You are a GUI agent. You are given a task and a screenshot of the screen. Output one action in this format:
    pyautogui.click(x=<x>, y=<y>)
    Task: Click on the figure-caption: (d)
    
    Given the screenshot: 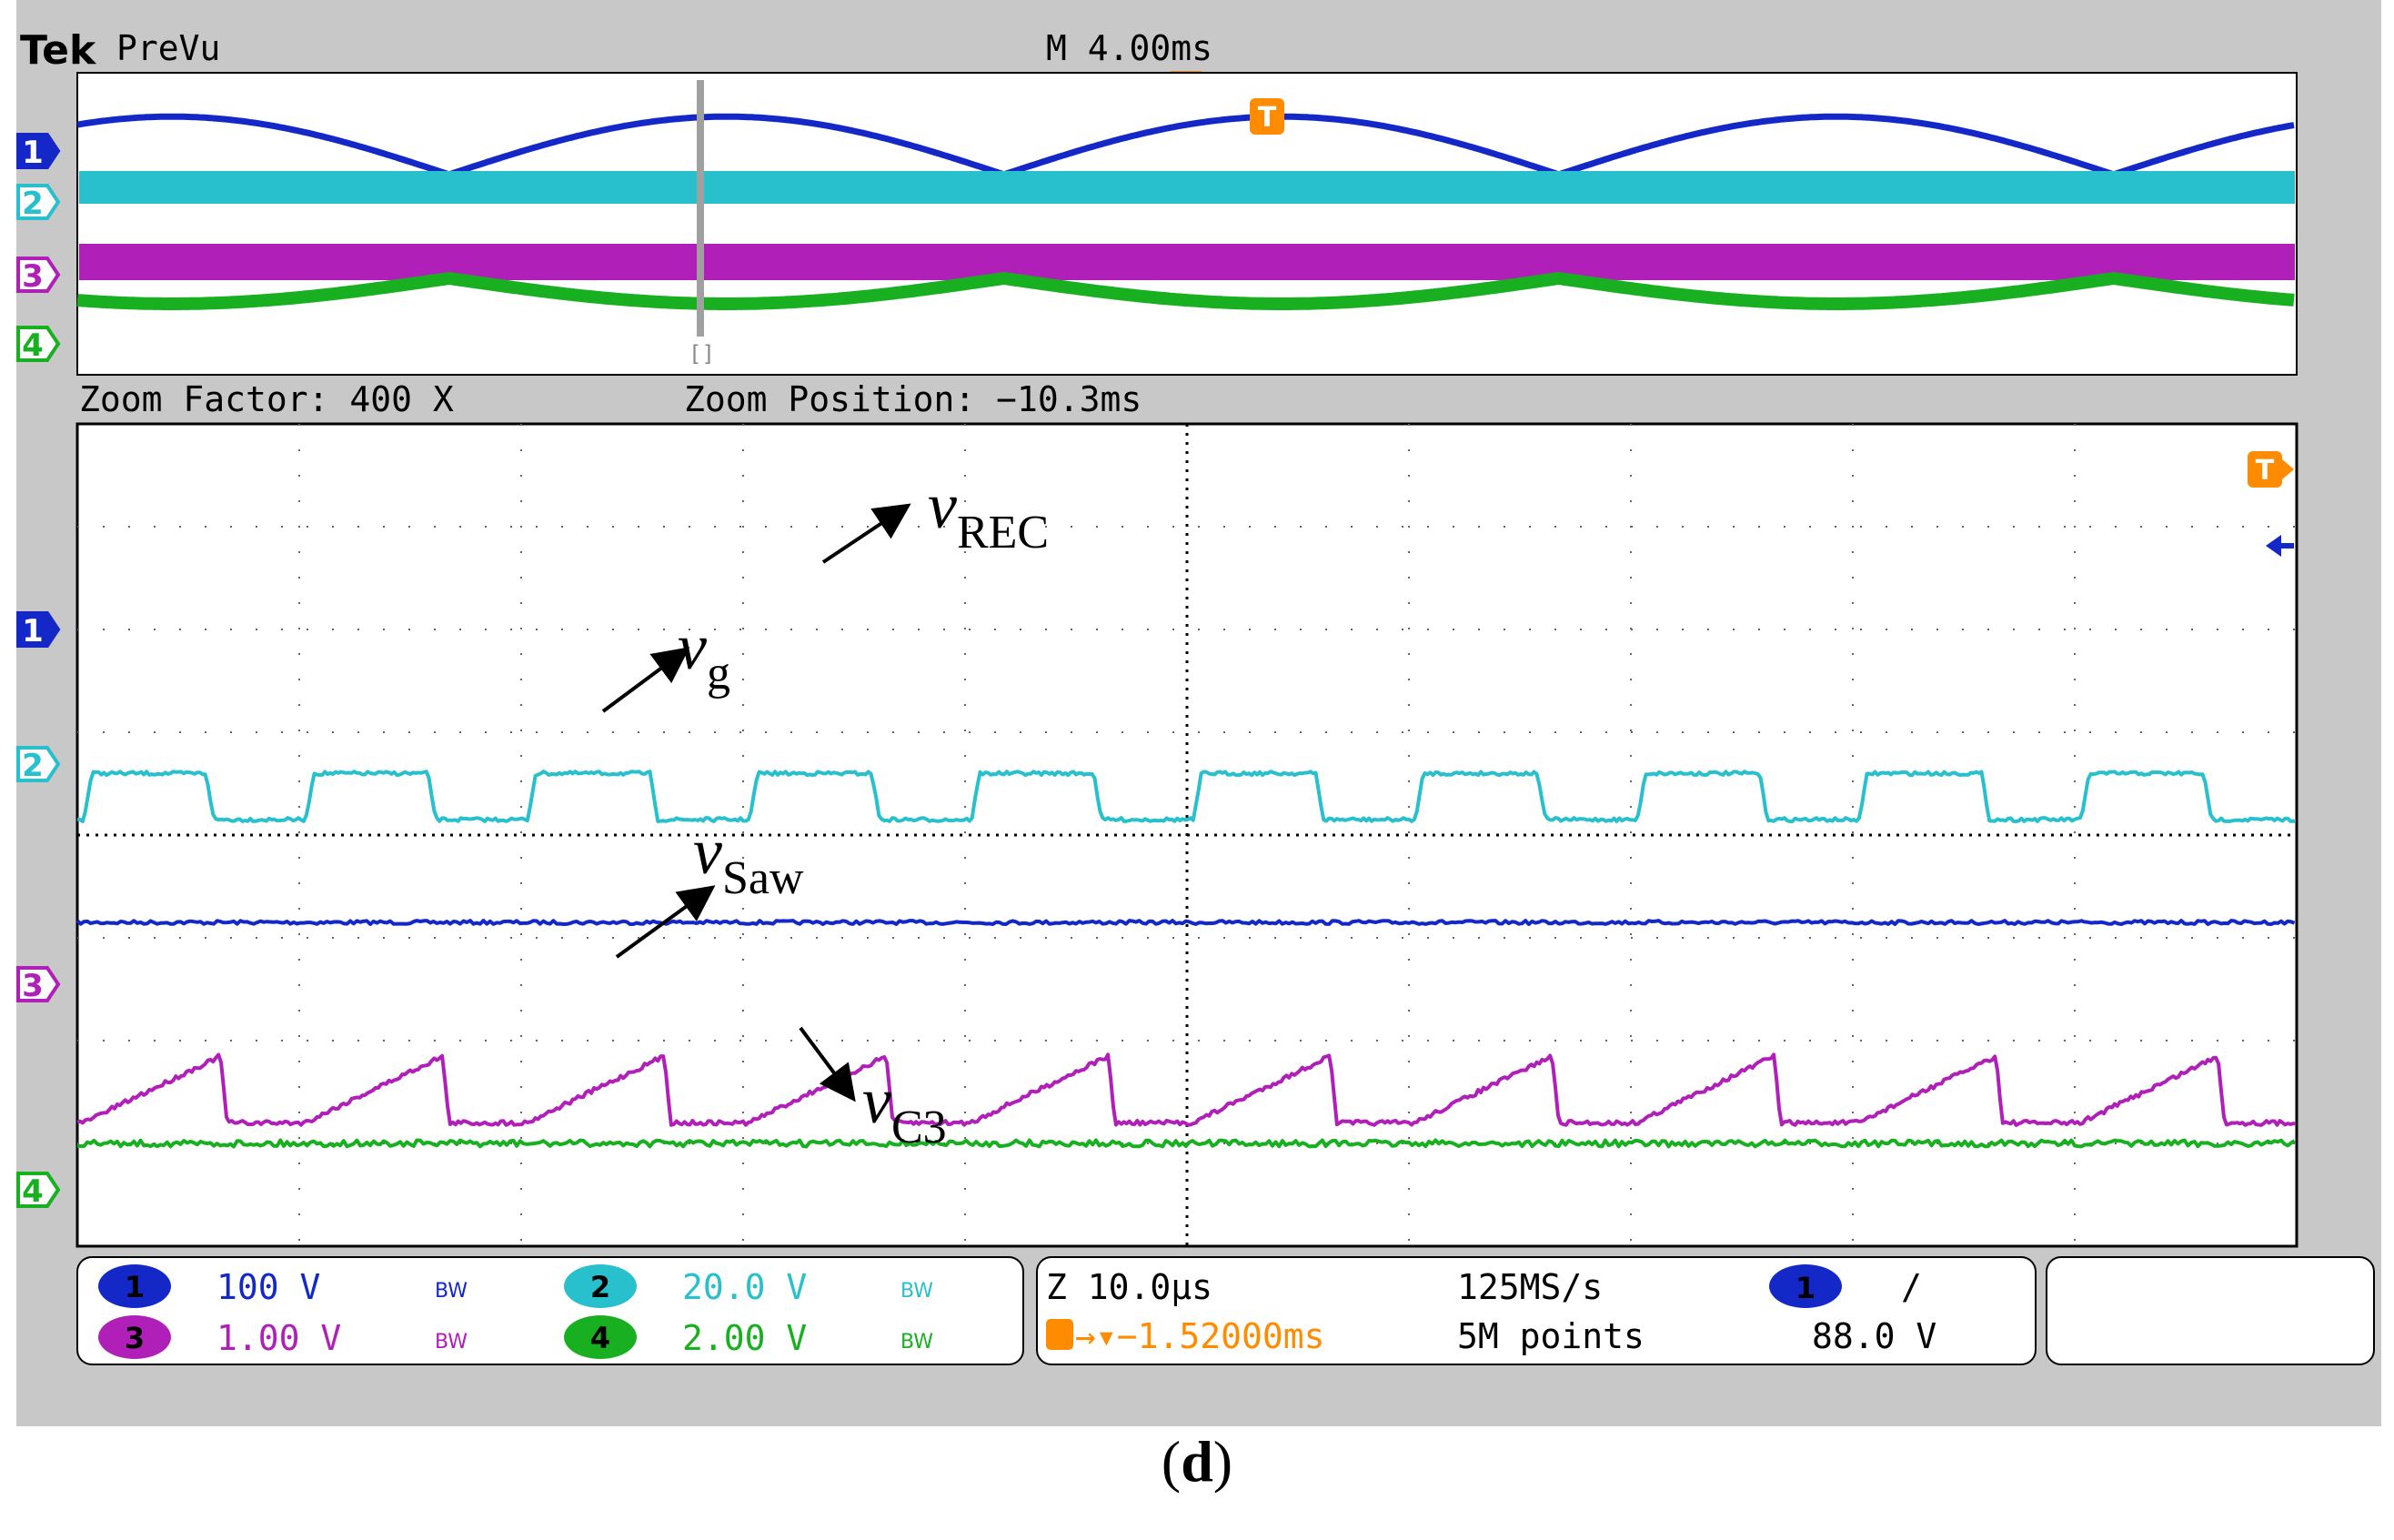 What is the action you would take?
    pyautogui.click(x=1197, y=1461)
    